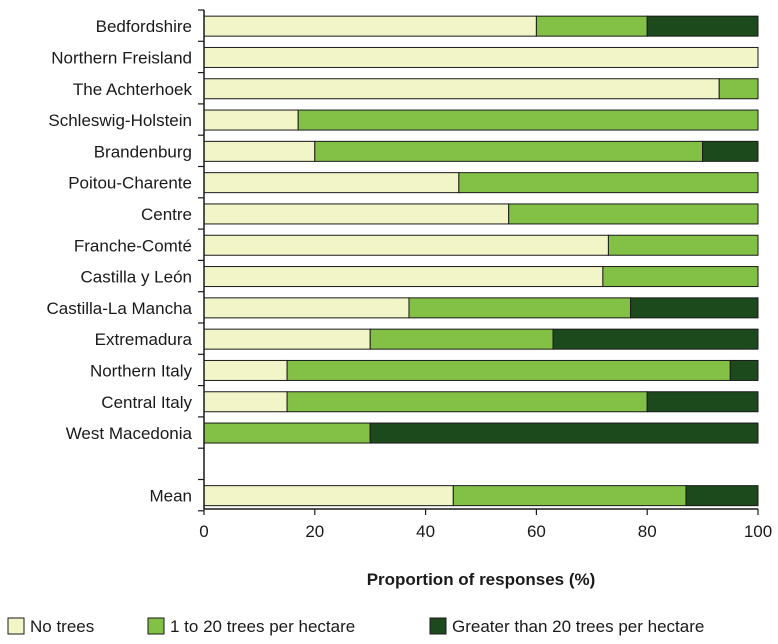 The image size is (778, 644). Describe the element at coordinates (141, 370) in the screenshot. I see `category-label: Northern Italy` at that location.